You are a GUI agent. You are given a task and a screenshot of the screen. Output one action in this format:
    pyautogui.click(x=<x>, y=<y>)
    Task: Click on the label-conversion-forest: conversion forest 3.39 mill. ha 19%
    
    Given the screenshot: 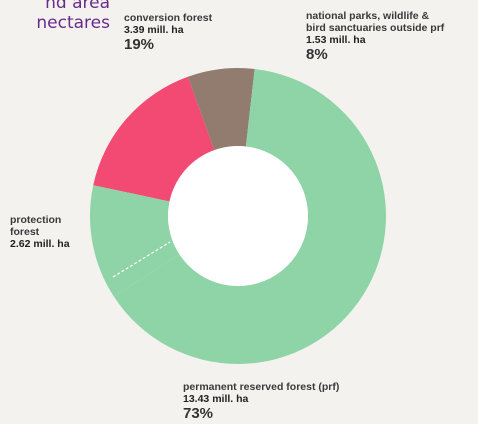 What is the action you would take?
    pyautogui.click(x=168, y=32)
    